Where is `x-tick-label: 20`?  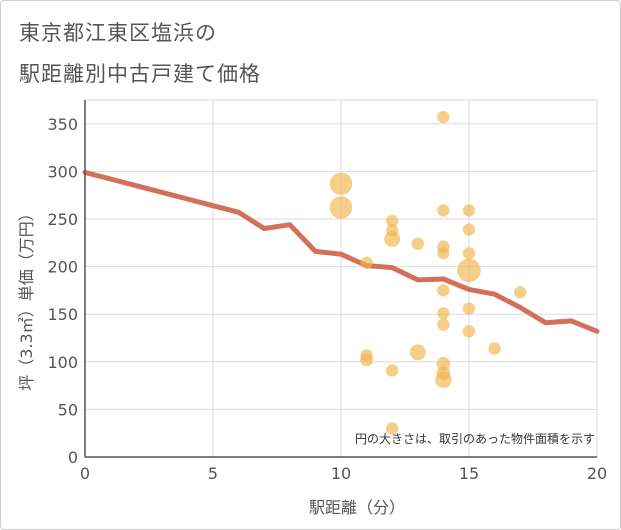 x-tick-label: 20 is located at coordinates (597, 473).